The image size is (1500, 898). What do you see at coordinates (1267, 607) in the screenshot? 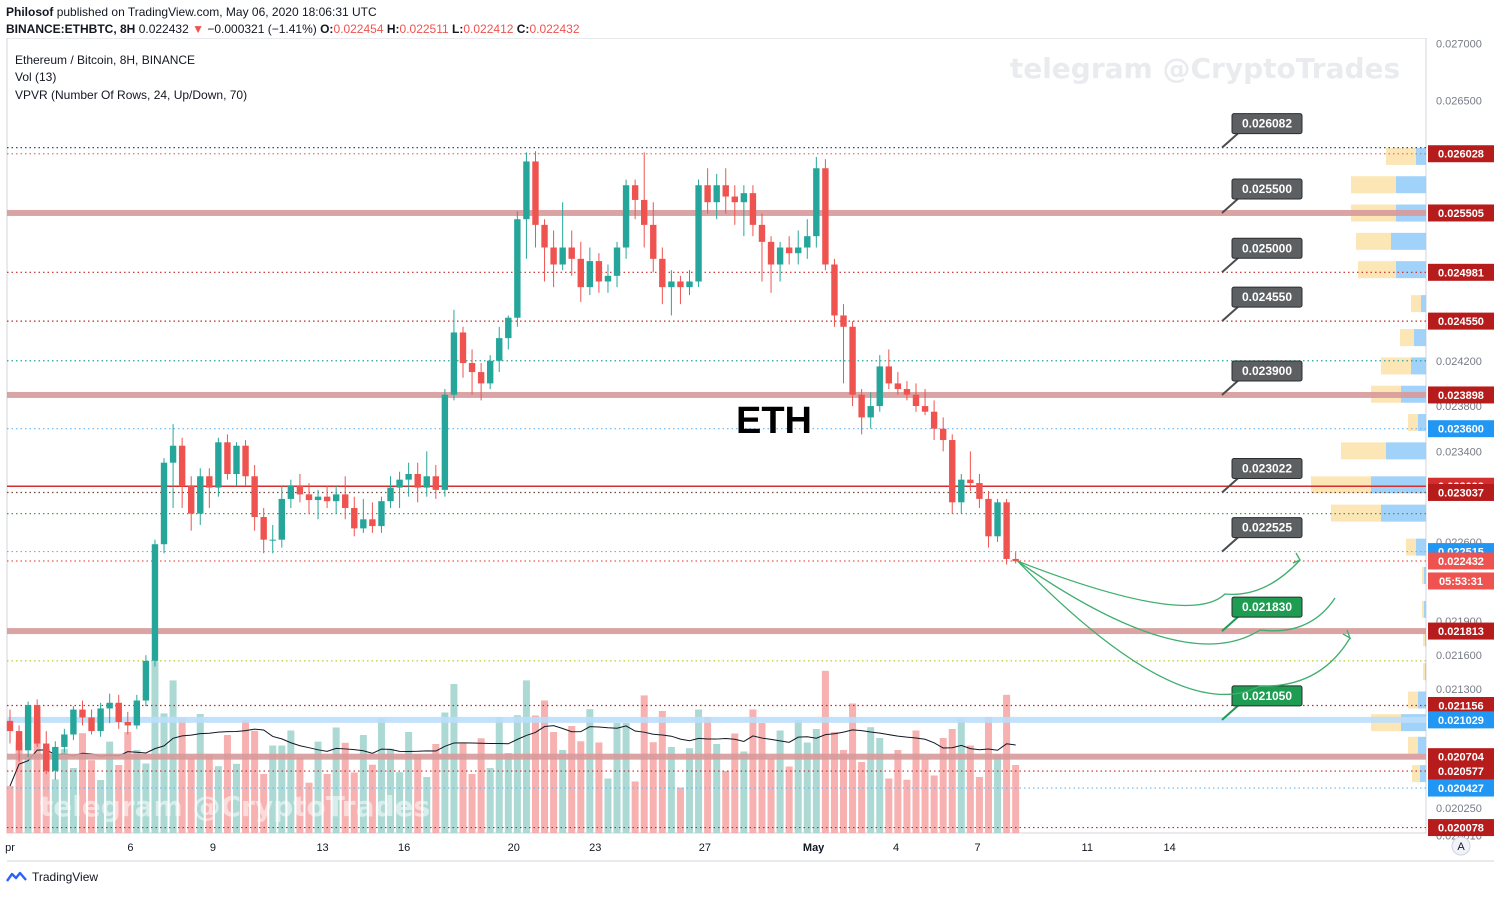
I see `target-label: 0.021830` at bounding box center [1267, 607].